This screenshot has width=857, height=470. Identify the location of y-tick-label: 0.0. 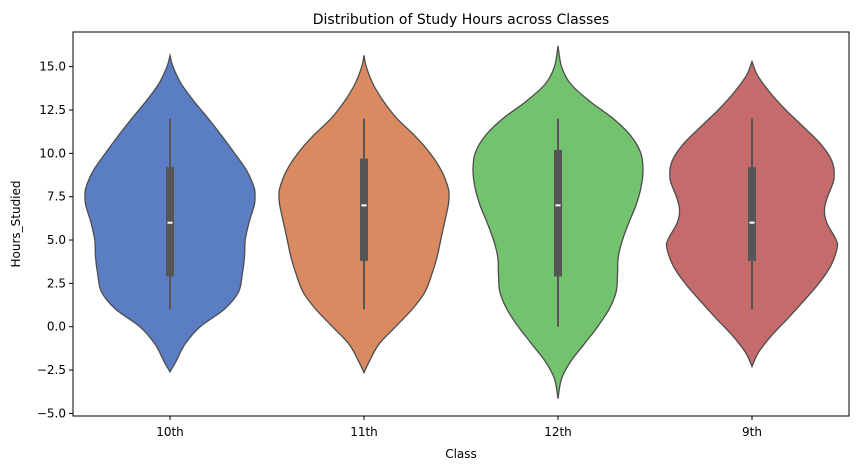
(56, 327).